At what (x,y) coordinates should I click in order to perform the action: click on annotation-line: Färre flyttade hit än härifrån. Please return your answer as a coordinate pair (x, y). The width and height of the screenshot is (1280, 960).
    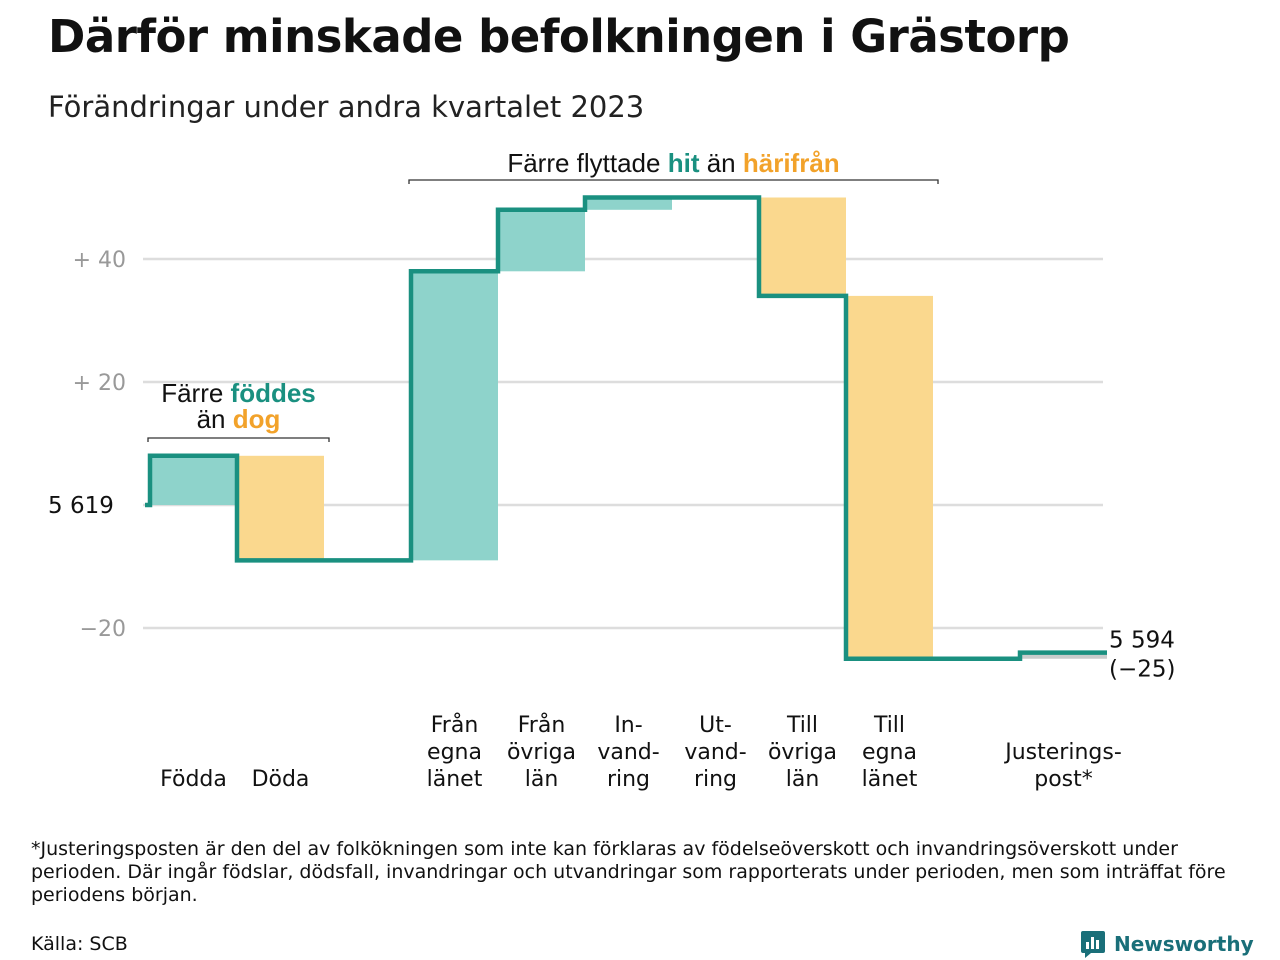
    Looking at the image, I should click on (673, 163).